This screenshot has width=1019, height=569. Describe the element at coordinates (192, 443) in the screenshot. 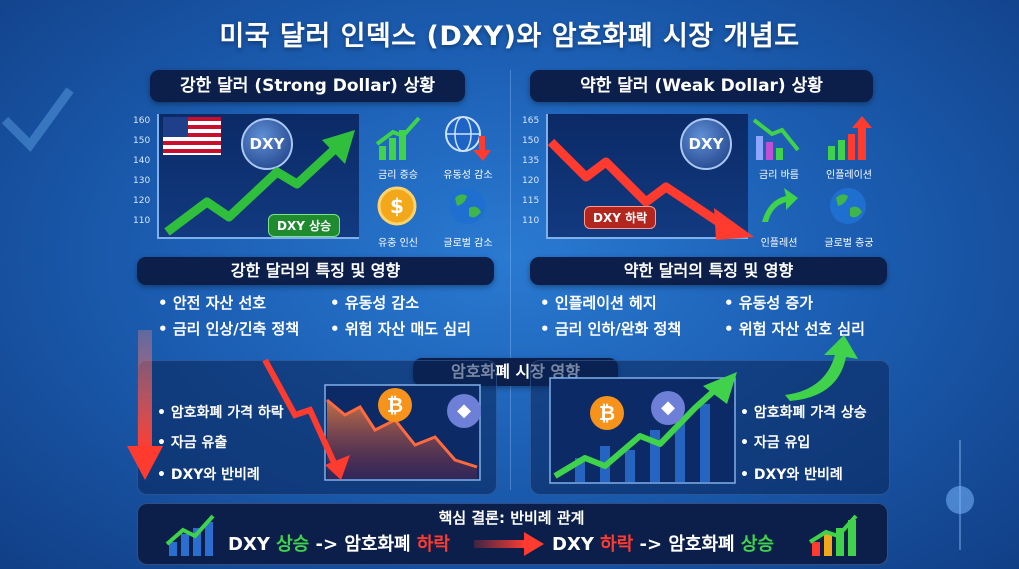

I see `crypto-bullet: • 자금 유출` at that location.